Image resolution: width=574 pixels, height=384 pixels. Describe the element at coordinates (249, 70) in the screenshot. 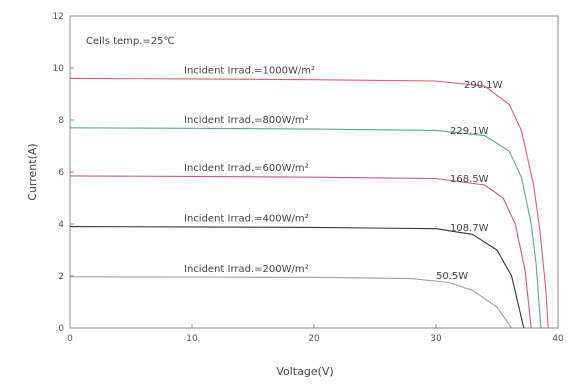

I see `series-name-label-0: Incident Irrad.=1000W/m²` at that location.